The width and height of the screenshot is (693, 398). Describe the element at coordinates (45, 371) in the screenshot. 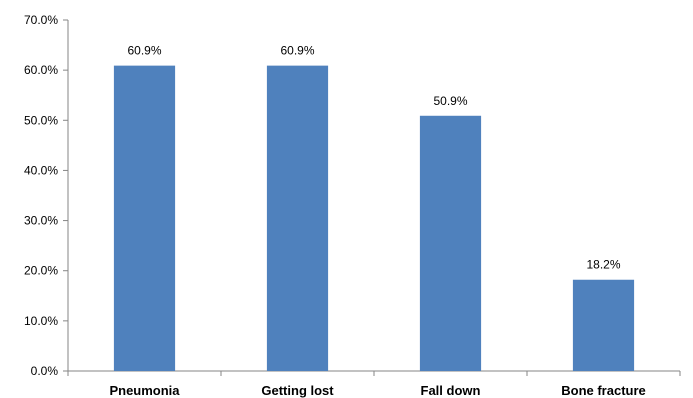

I see `y-tick-label: 0.0%` at that location.